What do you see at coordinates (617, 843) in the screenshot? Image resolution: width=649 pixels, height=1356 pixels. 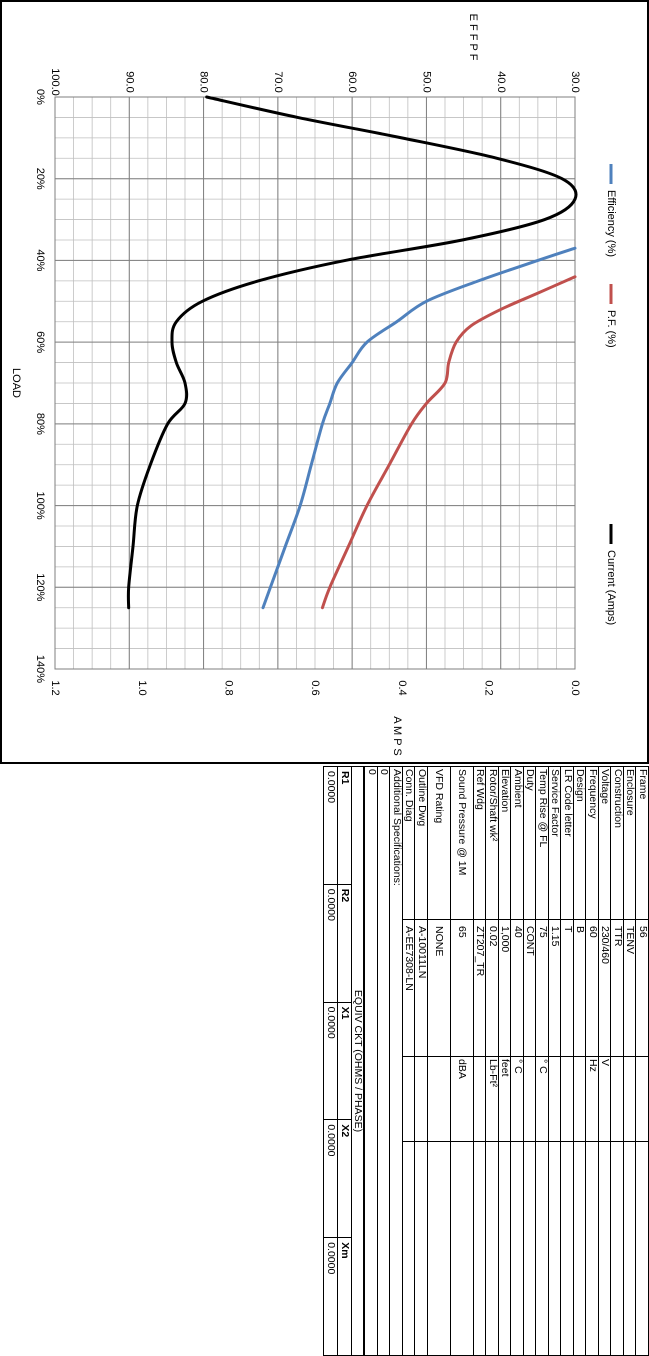 I see `spec-label: Construction` at bounding box center [617, 843].